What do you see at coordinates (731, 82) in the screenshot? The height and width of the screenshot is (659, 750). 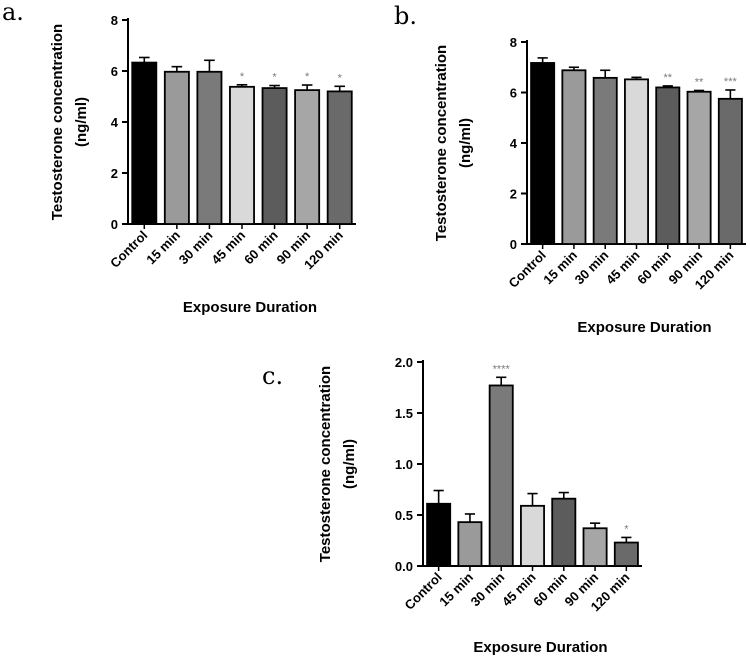 I see `significance-marker: ***` at bounding box center [731, 82].